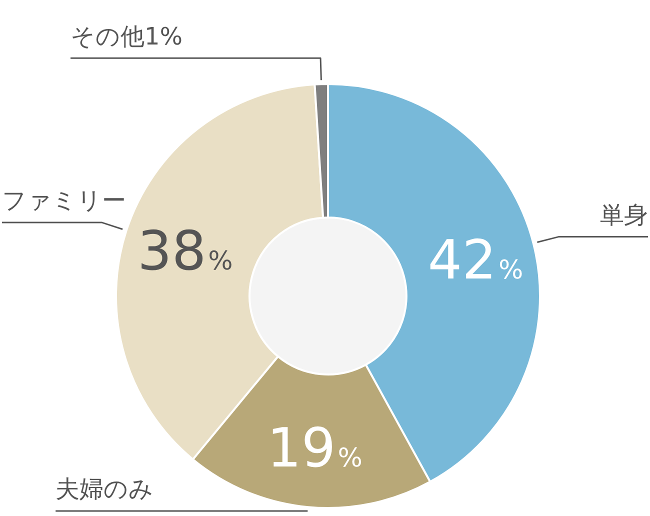 Image resolution: width=650 pixels, height=516 pixels. What do you see at coordinates (314, 448) in the screenshot?
I see `data-label: 19%` at bounding box center [314, 448].